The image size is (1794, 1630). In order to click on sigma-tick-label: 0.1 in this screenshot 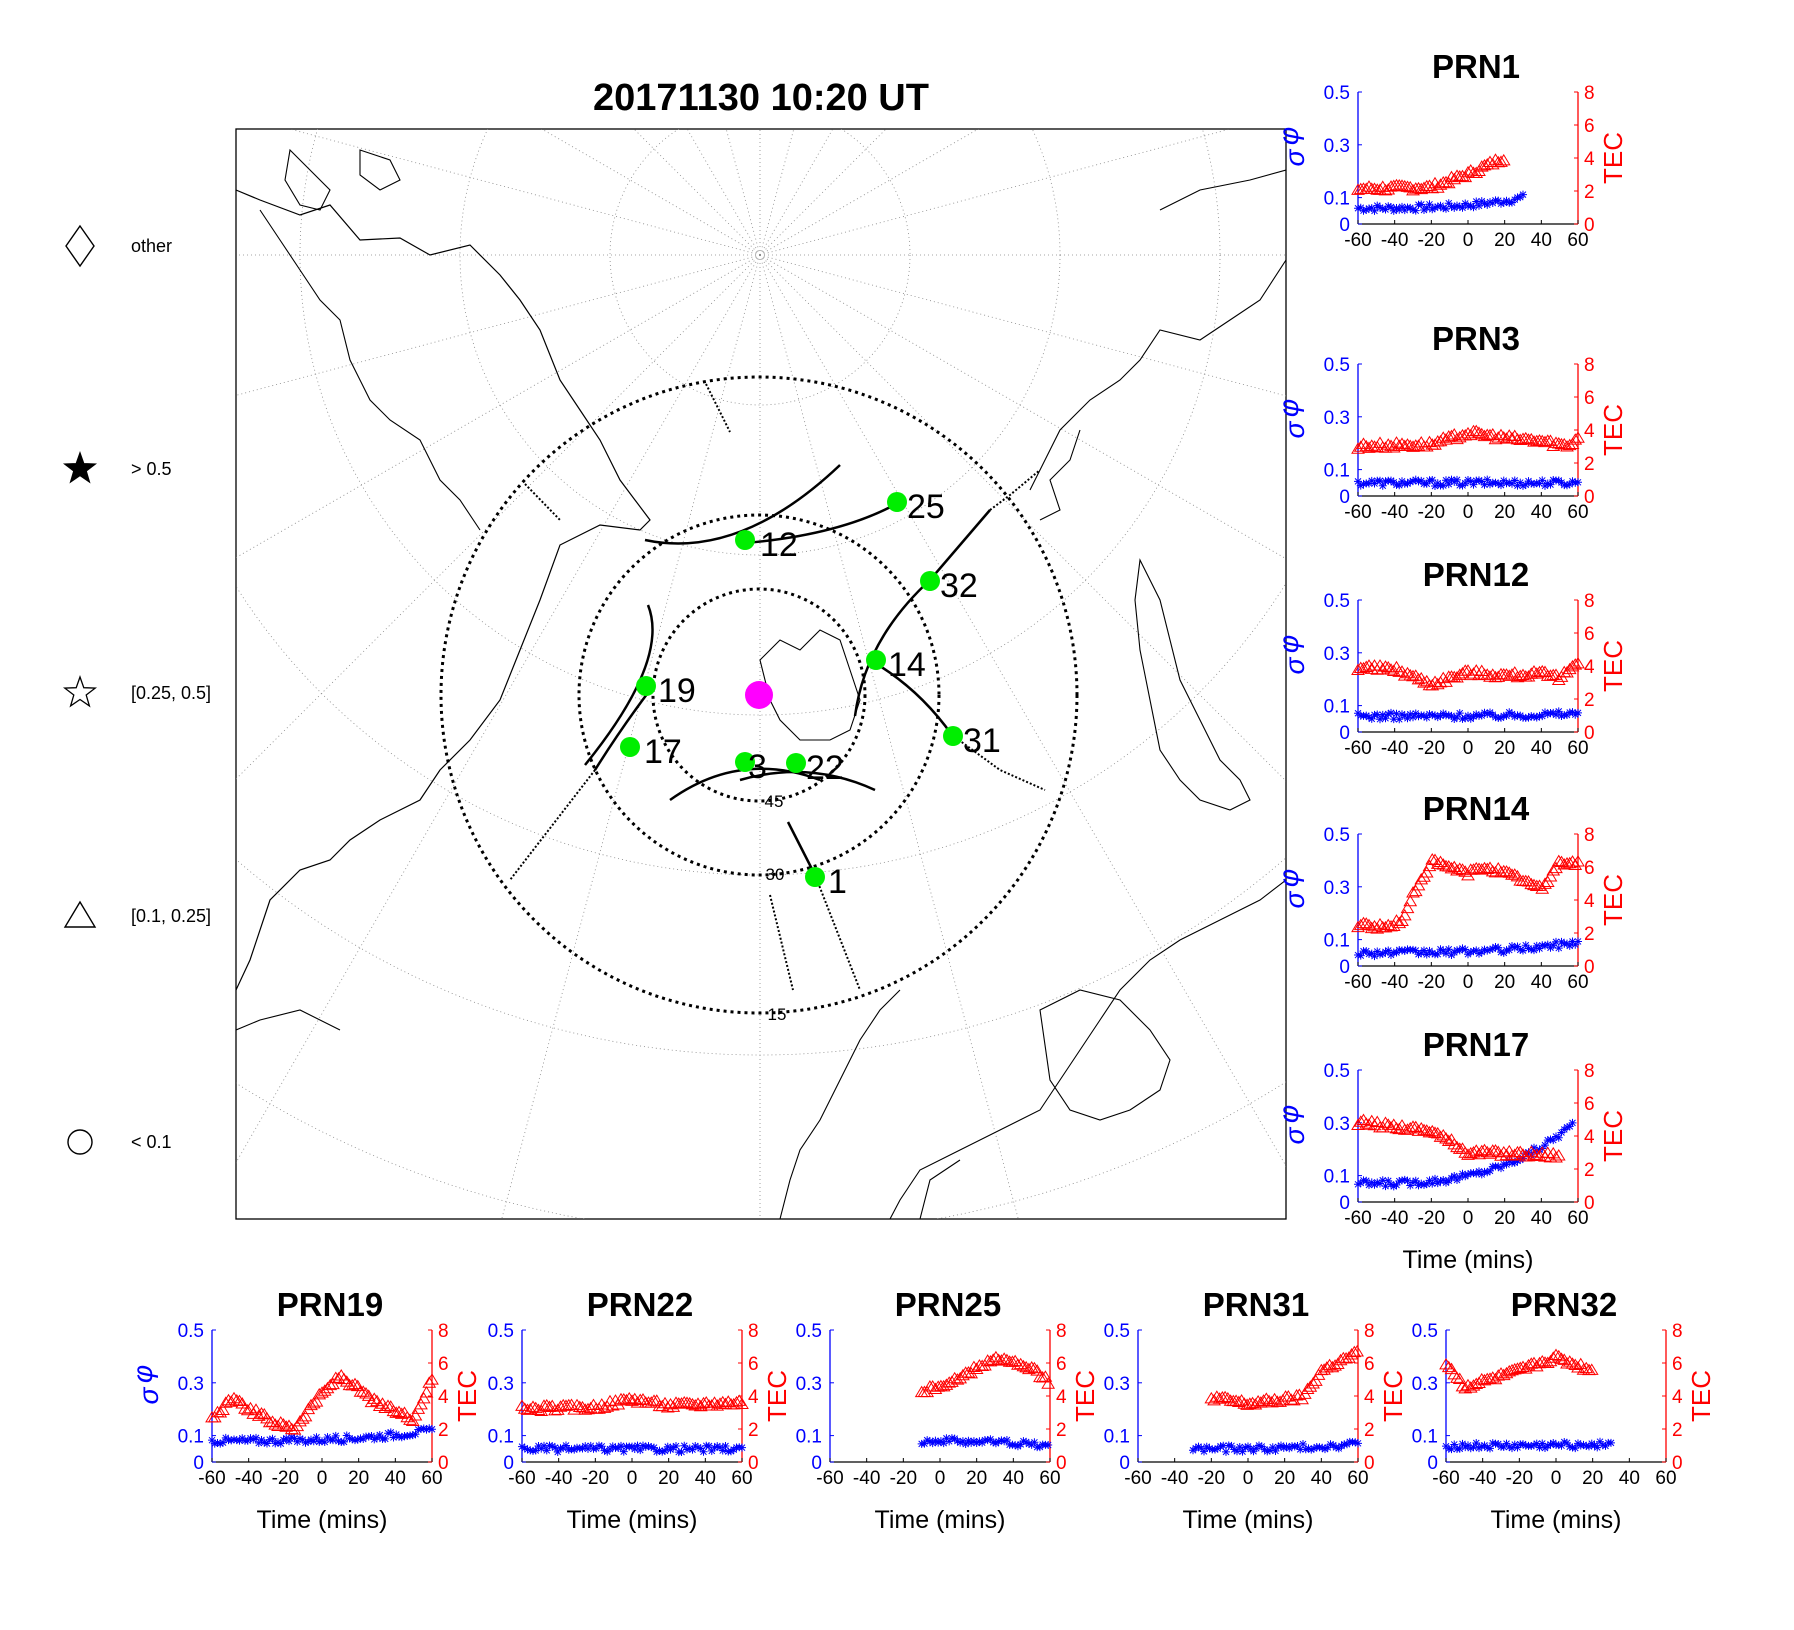, I will do `click(191, 1437)`.